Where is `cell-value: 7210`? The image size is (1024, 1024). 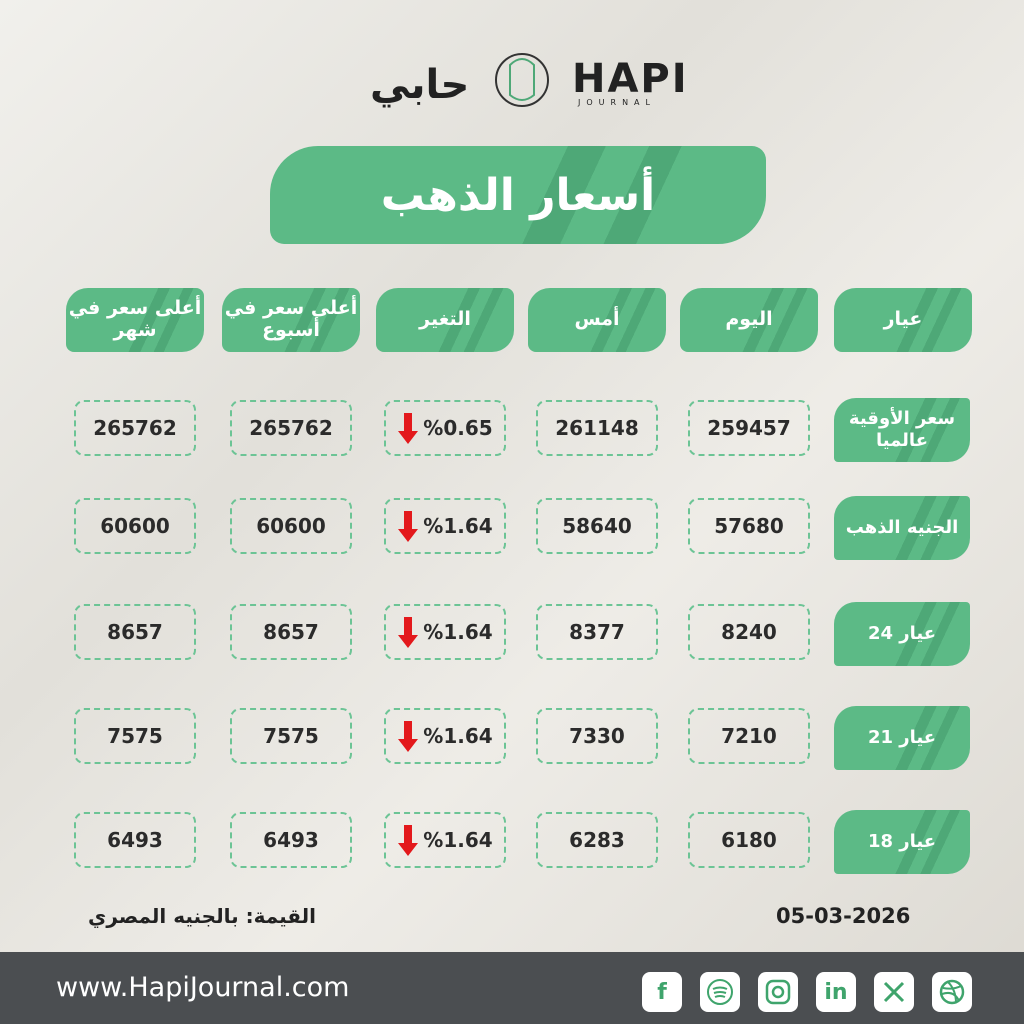
cell-value: 7210 is located at coordinates (749, 736).